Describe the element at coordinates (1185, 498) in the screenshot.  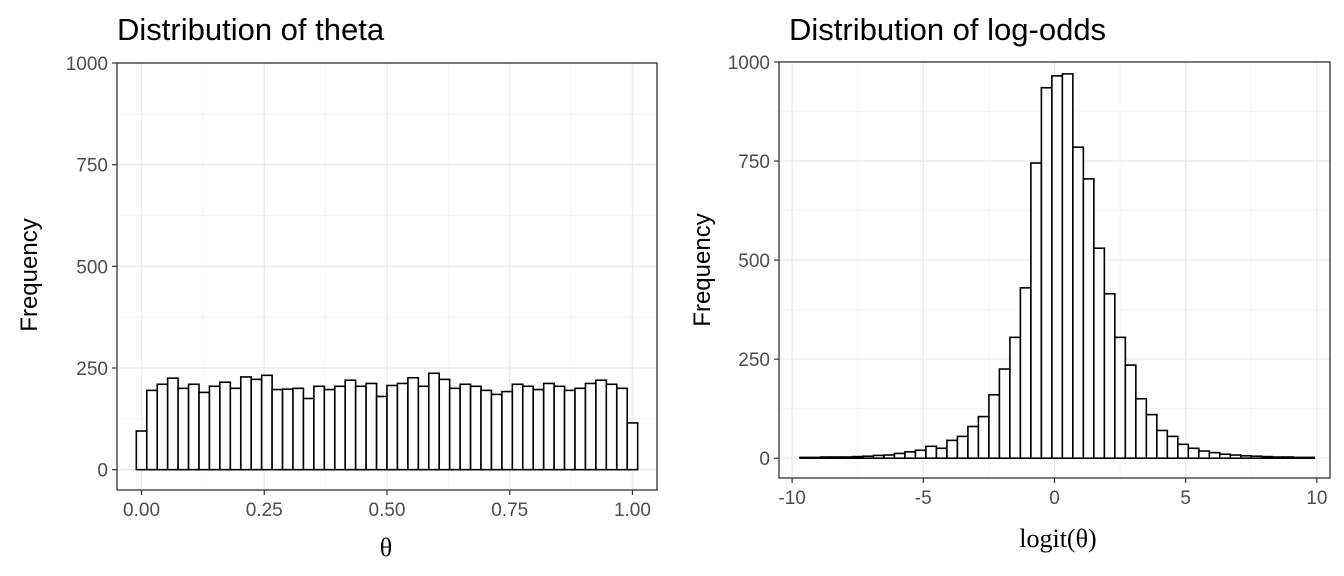
I see `x-tick-label: 5` at that location.